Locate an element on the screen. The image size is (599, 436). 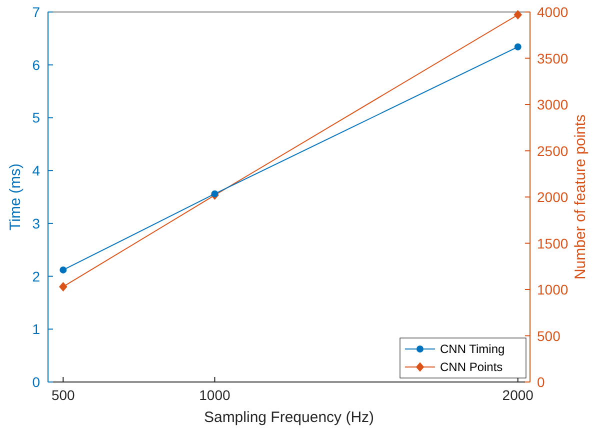
y-tick-label: 3 is located at coordinates (36, 223).